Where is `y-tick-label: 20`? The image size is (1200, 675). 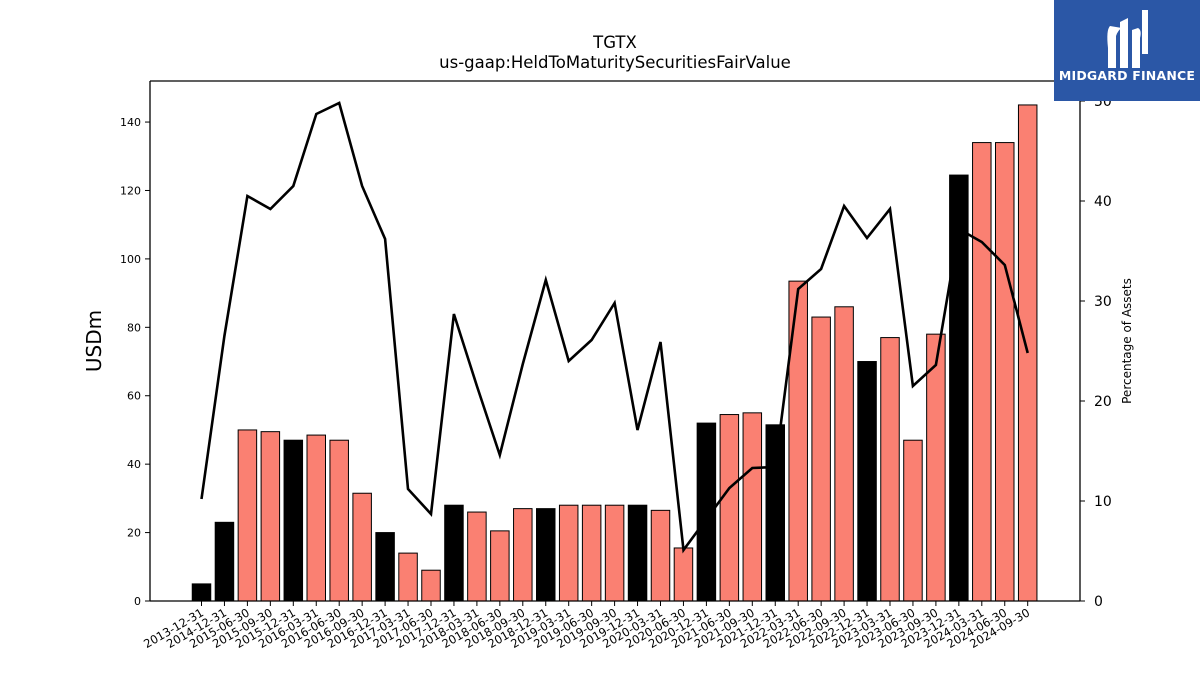 y-tick-label: 20 is located at coordinates (134, 533).